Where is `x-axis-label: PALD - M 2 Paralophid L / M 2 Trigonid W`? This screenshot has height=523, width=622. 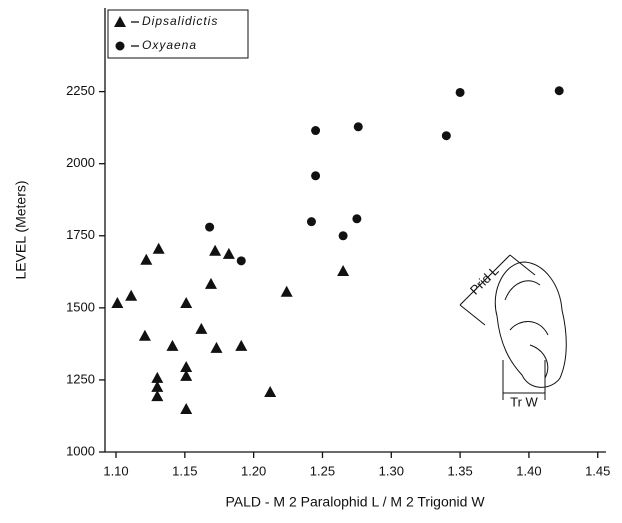
x-axis-label: PALD - M 2 Paralophid L / M 2 Trigonid W is located at coordinates (355, 502).